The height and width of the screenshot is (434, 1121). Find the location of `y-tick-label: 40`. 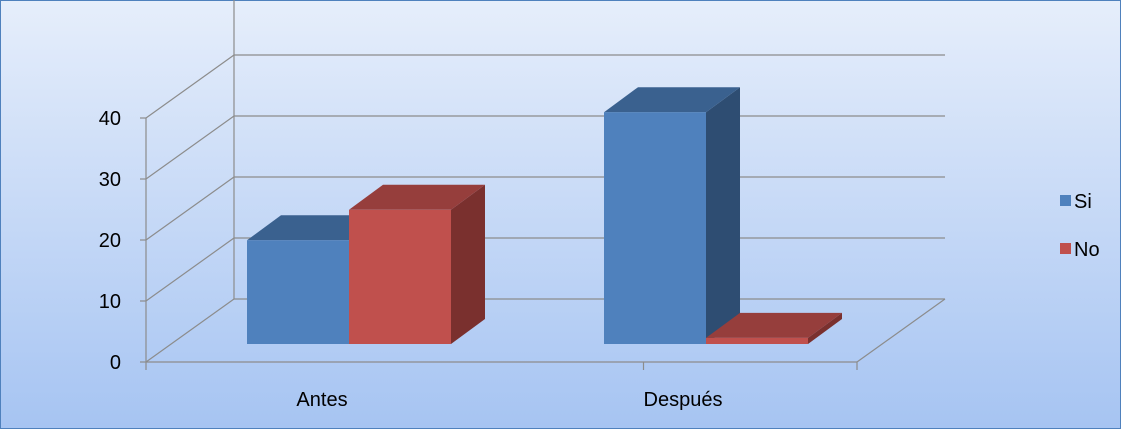

y-tick-label: 40 is located at coordinates (110, 119).